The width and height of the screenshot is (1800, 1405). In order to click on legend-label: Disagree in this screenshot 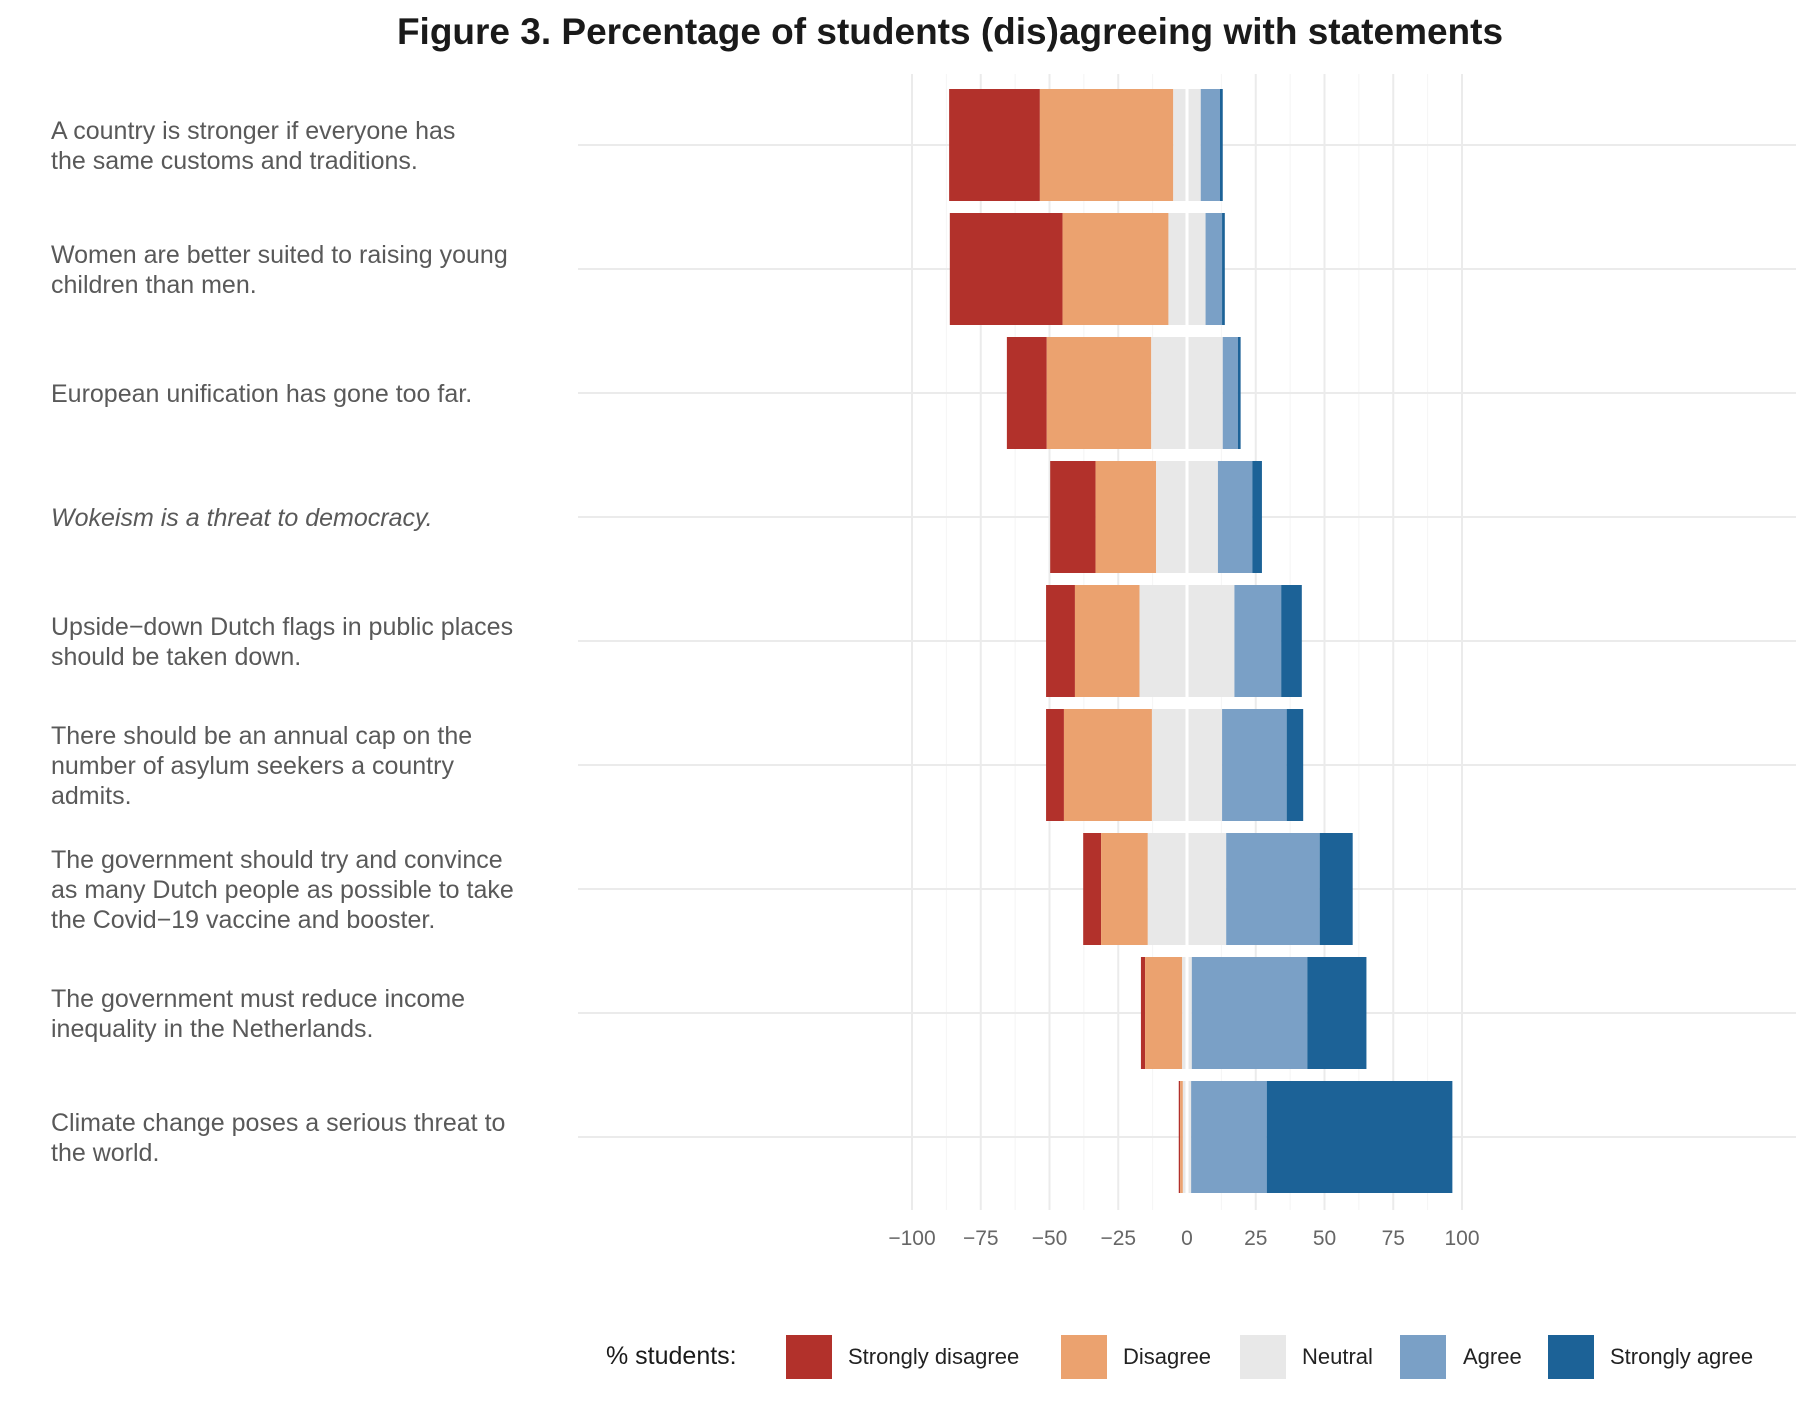, I will do `click(1167, 1356)`.